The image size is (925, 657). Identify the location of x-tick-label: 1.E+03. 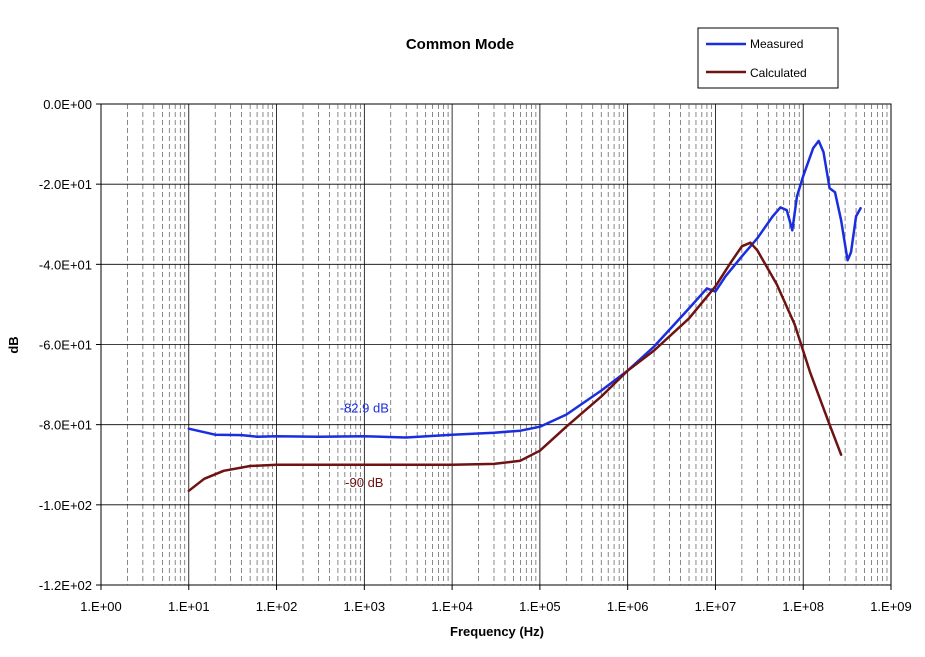
(365, 606).